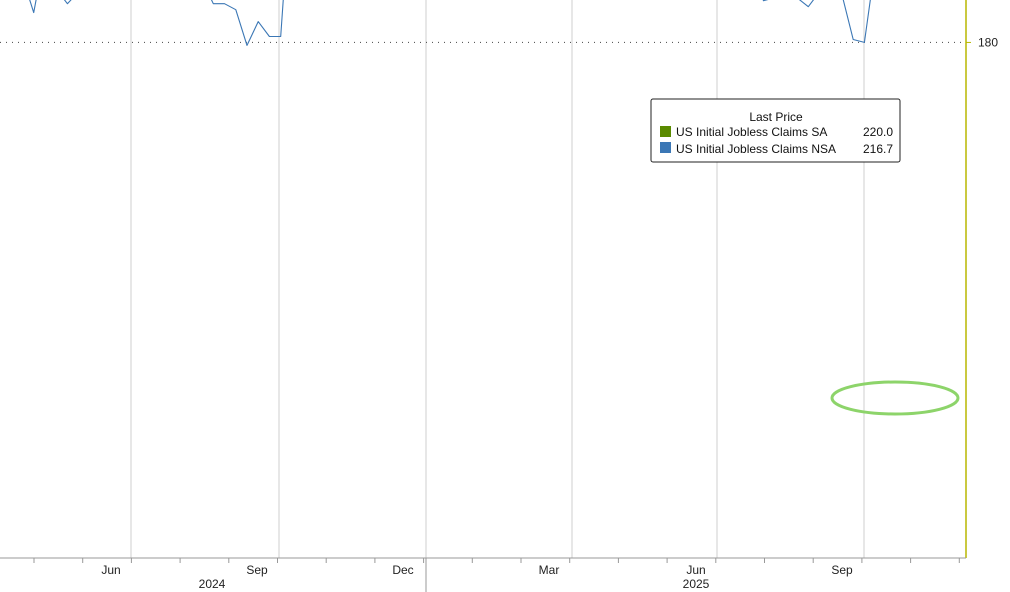  I want to click on x-axis: Jun Sep Dec Mar Jun Sep 2024 2025, so click(483, 574).